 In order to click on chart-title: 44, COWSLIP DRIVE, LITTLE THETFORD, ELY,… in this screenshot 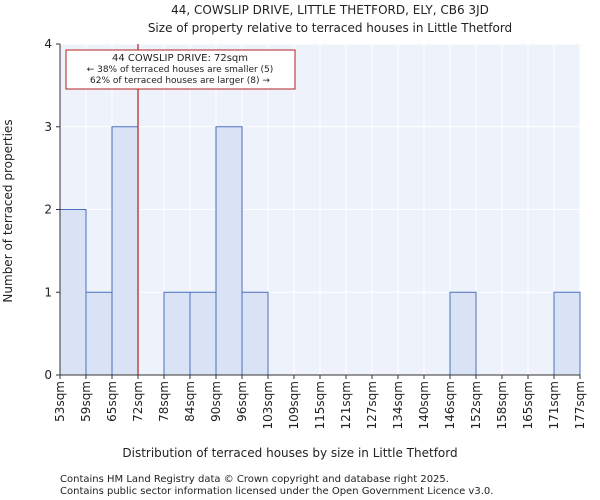, I will do `click(330, 10)`.